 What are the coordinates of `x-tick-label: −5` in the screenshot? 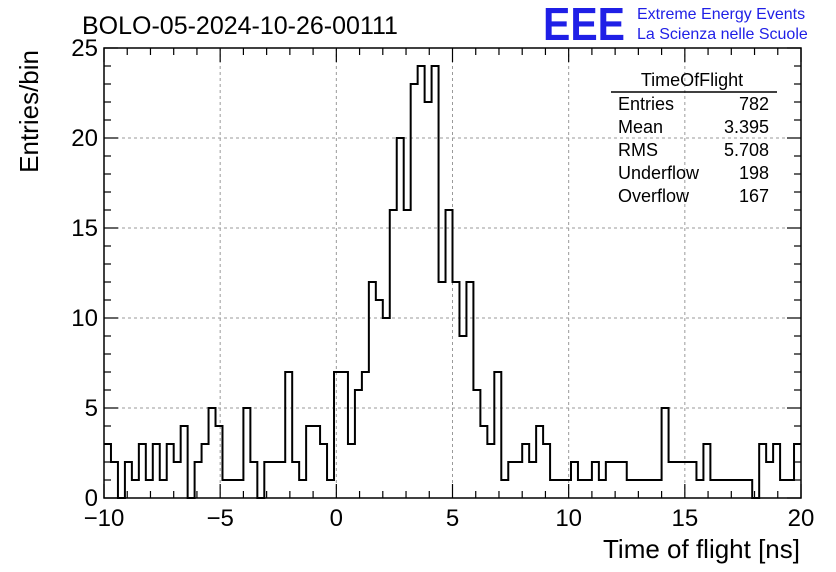 It's located at (219, 518).